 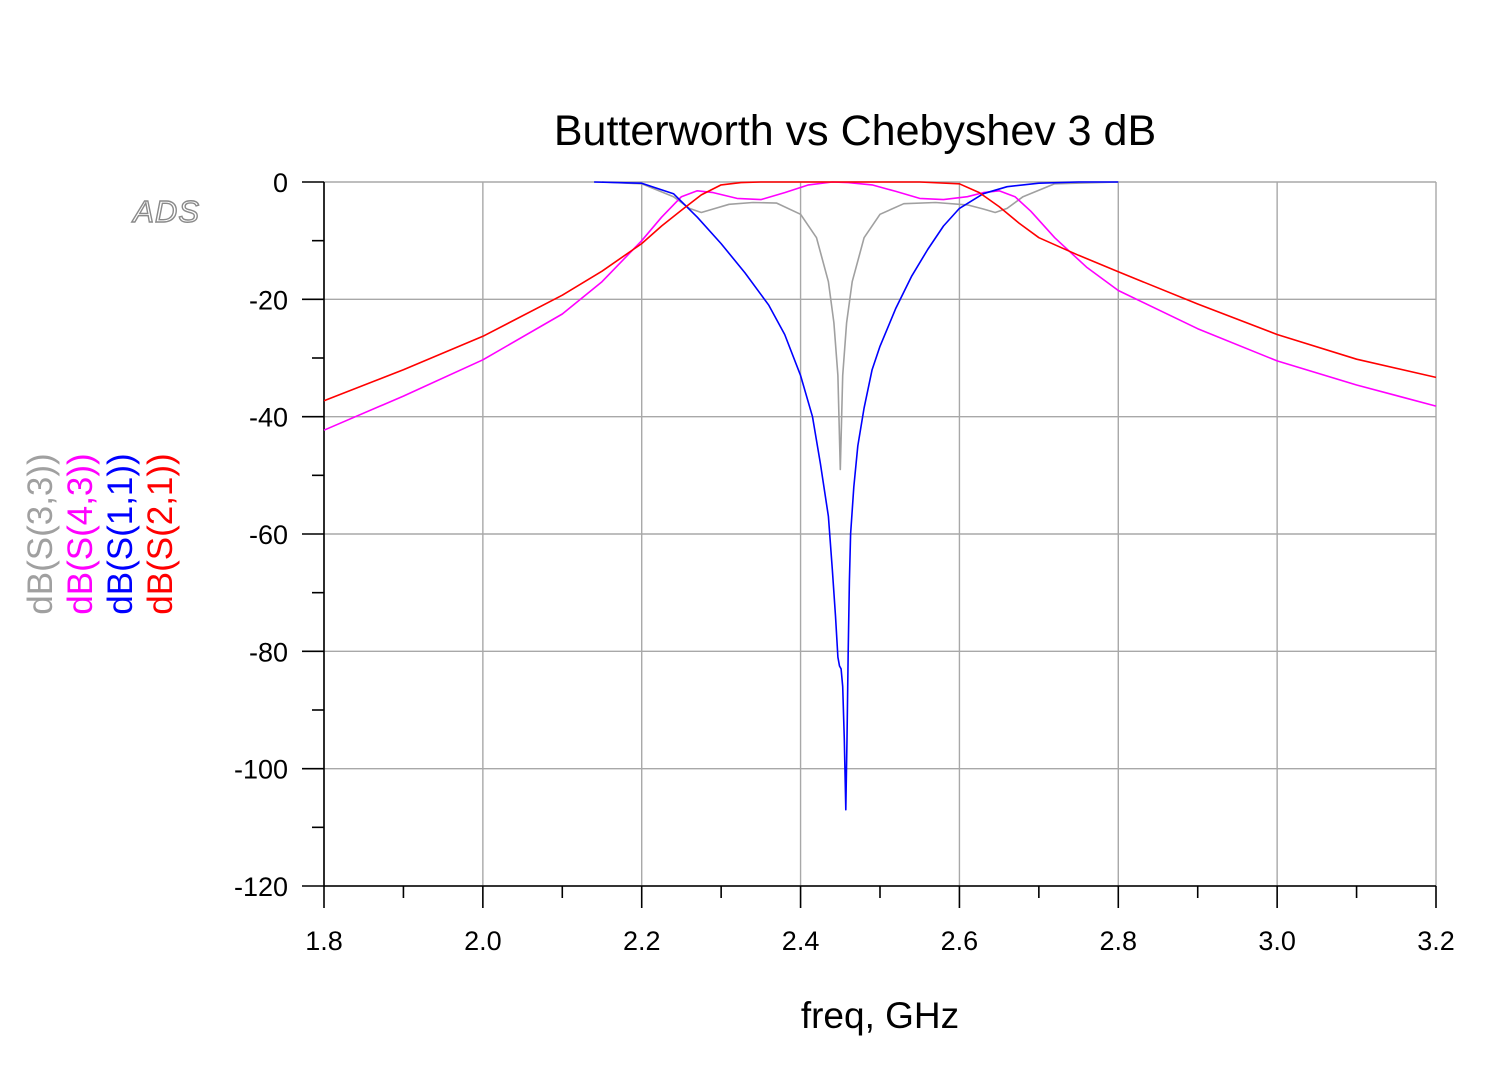 What do you see at coordinates (801, 941) in the screenshot?
I see `x-tick-label: 2.4` at bounding box center [801, 941].